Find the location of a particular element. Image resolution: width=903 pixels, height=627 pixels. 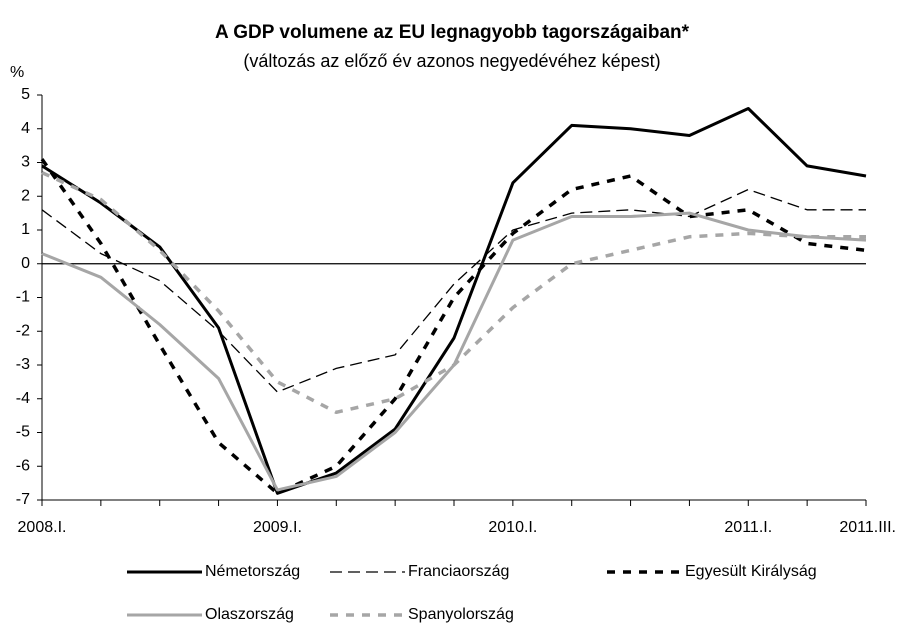

y-axis-label: % is located at coordinates (17, 72).